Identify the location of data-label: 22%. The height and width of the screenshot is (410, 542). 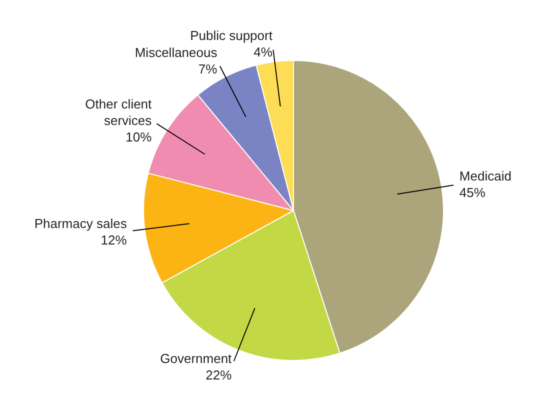
(219, 374).